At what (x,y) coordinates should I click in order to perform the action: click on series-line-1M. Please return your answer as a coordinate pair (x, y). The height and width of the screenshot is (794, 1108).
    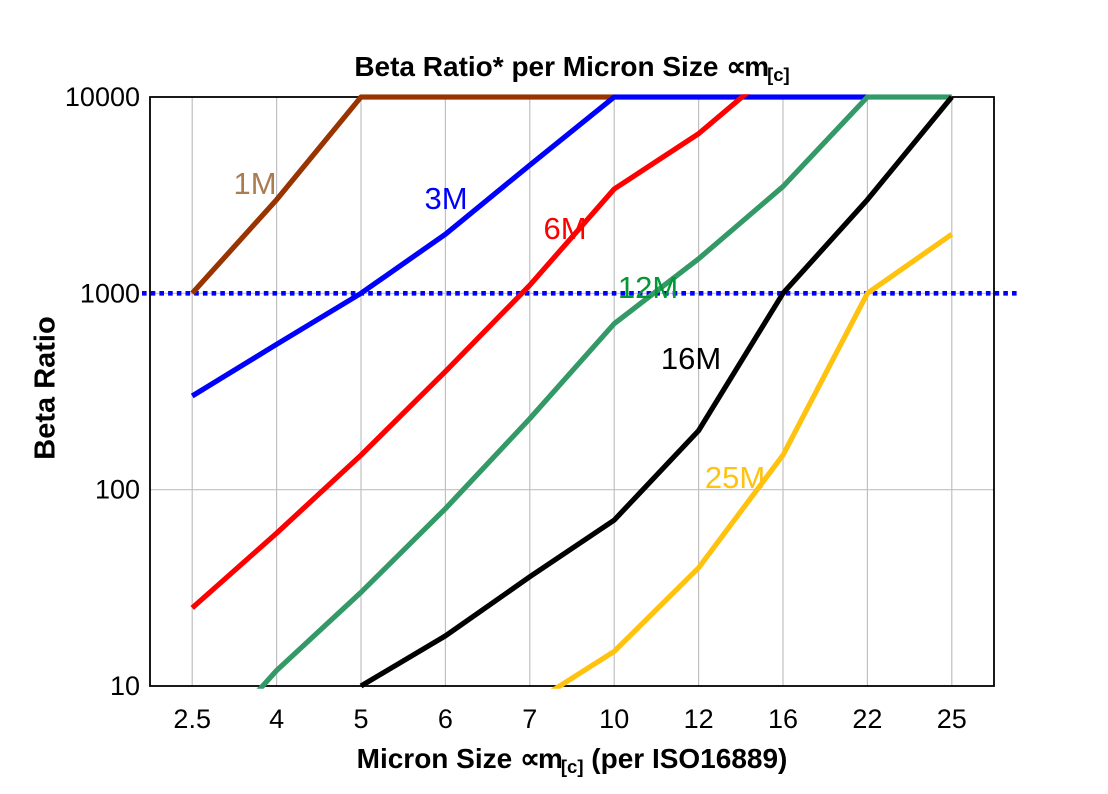
    Looking at the image, I should click on (402, 195).